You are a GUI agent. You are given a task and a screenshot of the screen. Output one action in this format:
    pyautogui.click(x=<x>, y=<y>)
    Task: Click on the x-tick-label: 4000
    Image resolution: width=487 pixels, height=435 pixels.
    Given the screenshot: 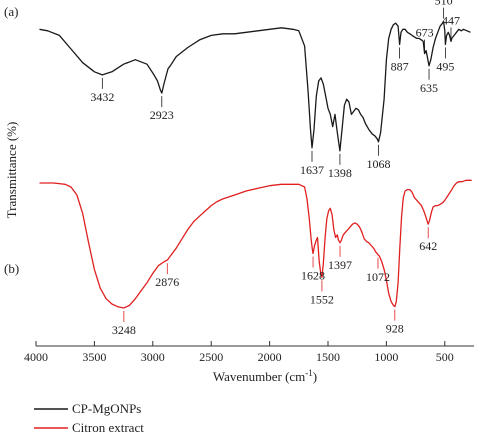 What is the action you would take?
    pyautogui.click(x=36, y=357)
    